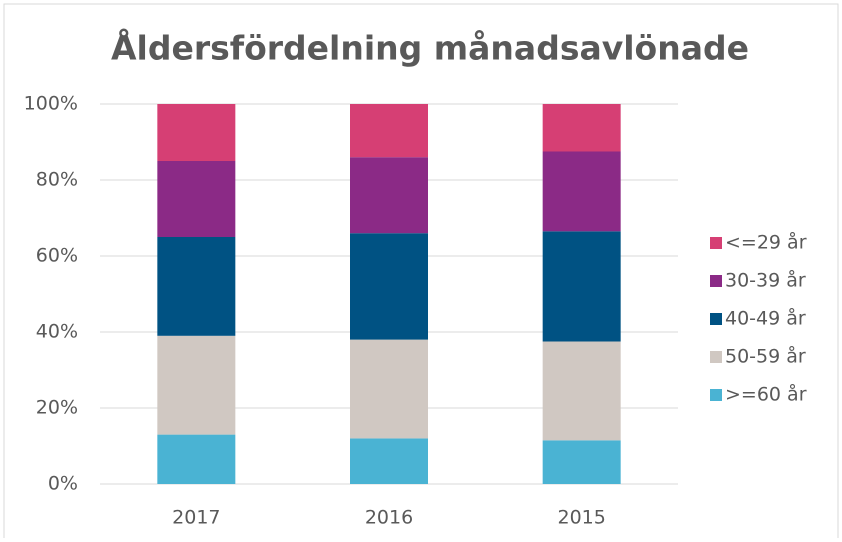 This screenshot has width=842, height=542. Describe the element at coordinates (51, 104) in the screenshot. I see `y-tick-label: 100%` at that location.